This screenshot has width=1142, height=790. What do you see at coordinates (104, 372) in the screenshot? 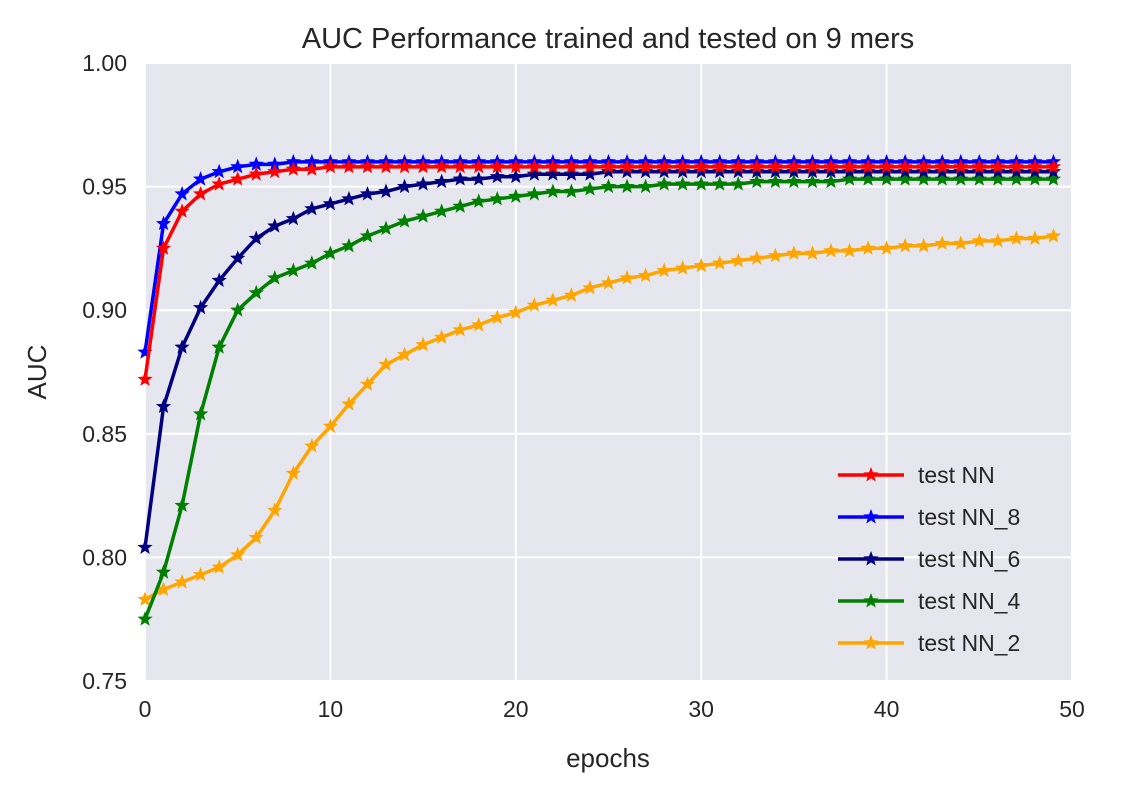
I see `y-tick-labels: 0.75 0.80 0.85 0.90 0.95 1.00` at bounding box center [104, 372].